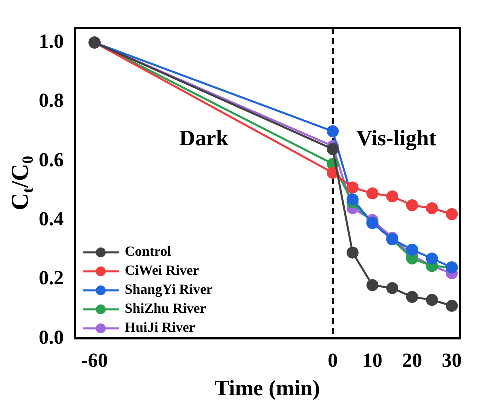 Image resolution: width=488 pixels, height=407 pixels. What do you see at coordinates (95, 361) in the screenshot?
I see `x-tick-label: -60` at bounding box center [95, 361].